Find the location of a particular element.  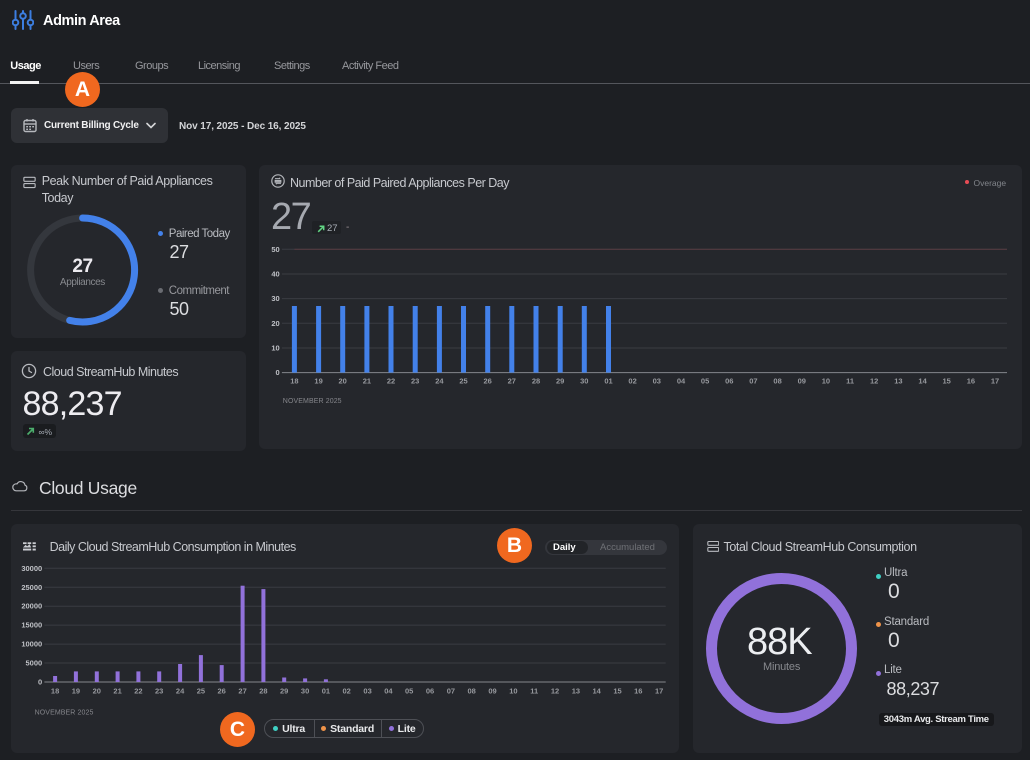

svg-text: 25000 is located at coordinates (31, 587).